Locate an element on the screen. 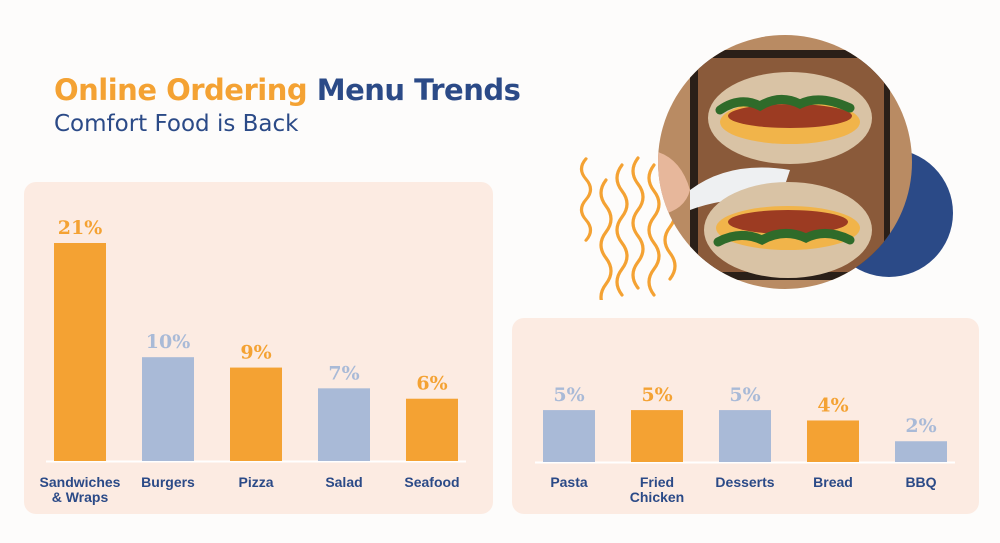 Image resolution: width=1000 pixels, height=543 pixels. category-label: Seafood is located at coordinates (431, 482).